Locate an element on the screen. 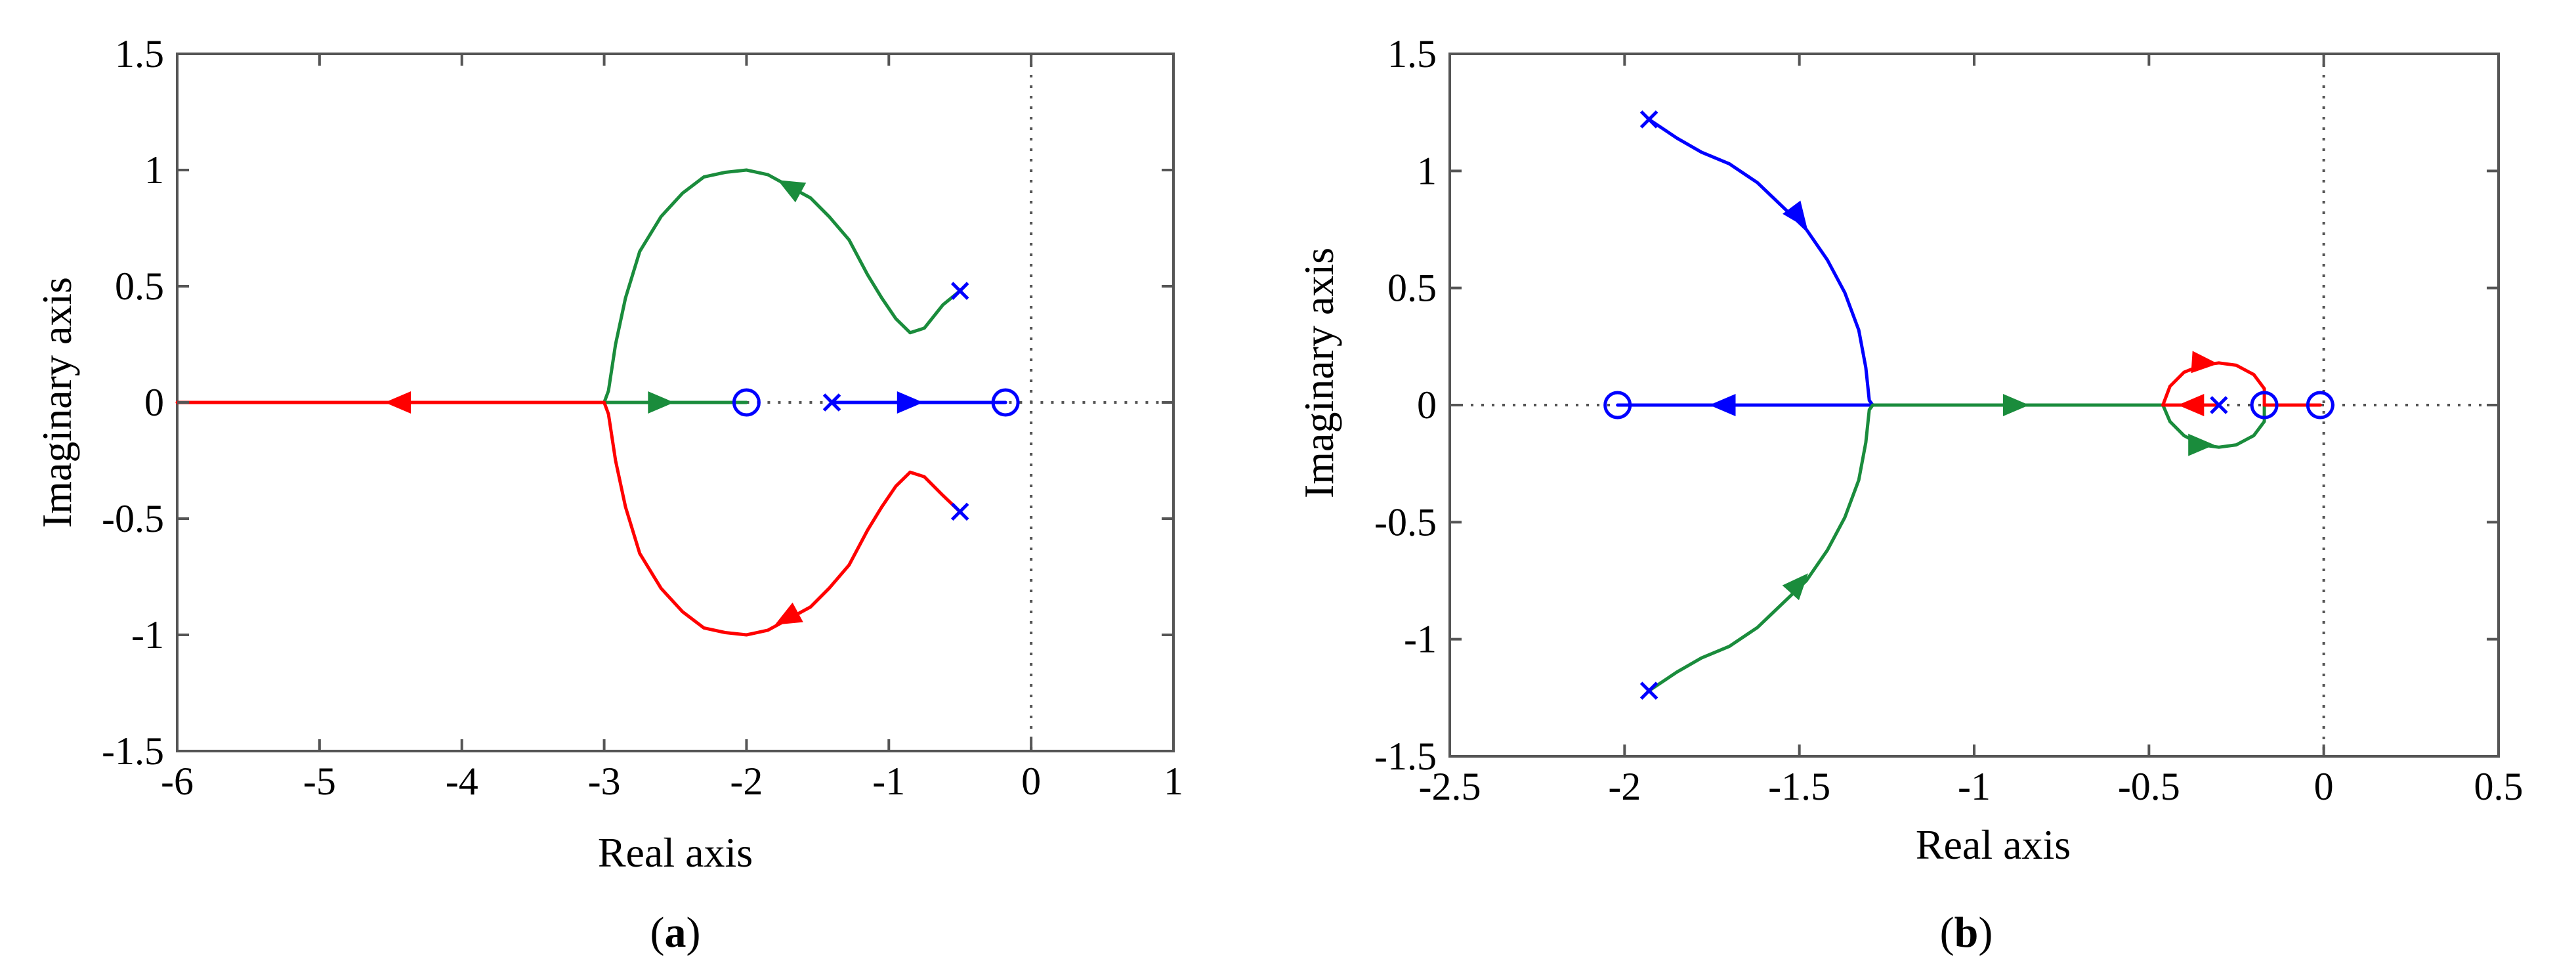 Image resolution: width=2576 pixels, height=971 pixels. x-axis-title-a: Real axis is located at coordinates (675, 852).